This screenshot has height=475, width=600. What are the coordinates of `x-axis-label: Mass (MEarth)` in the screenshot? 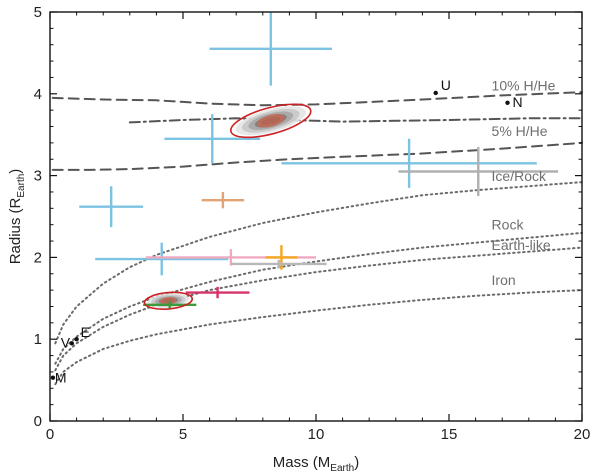 It's located at (316, 464).